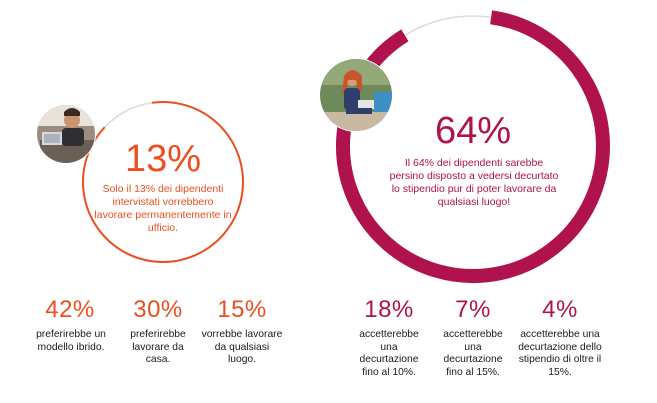 Image resolution: width=657 pixels, height=403 pixels. Describe the element at coordinates (242, 347) in the screenshot. I see `anywhere-work-text: vorrebbe lavorare da qualsiasi luogo.` at that location.